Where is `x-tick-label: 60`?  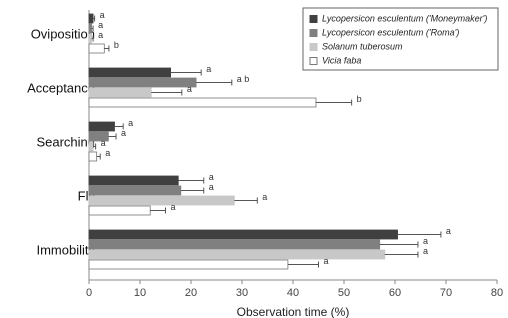
x-tick-label: 60 is located at coordinates (395, 293).